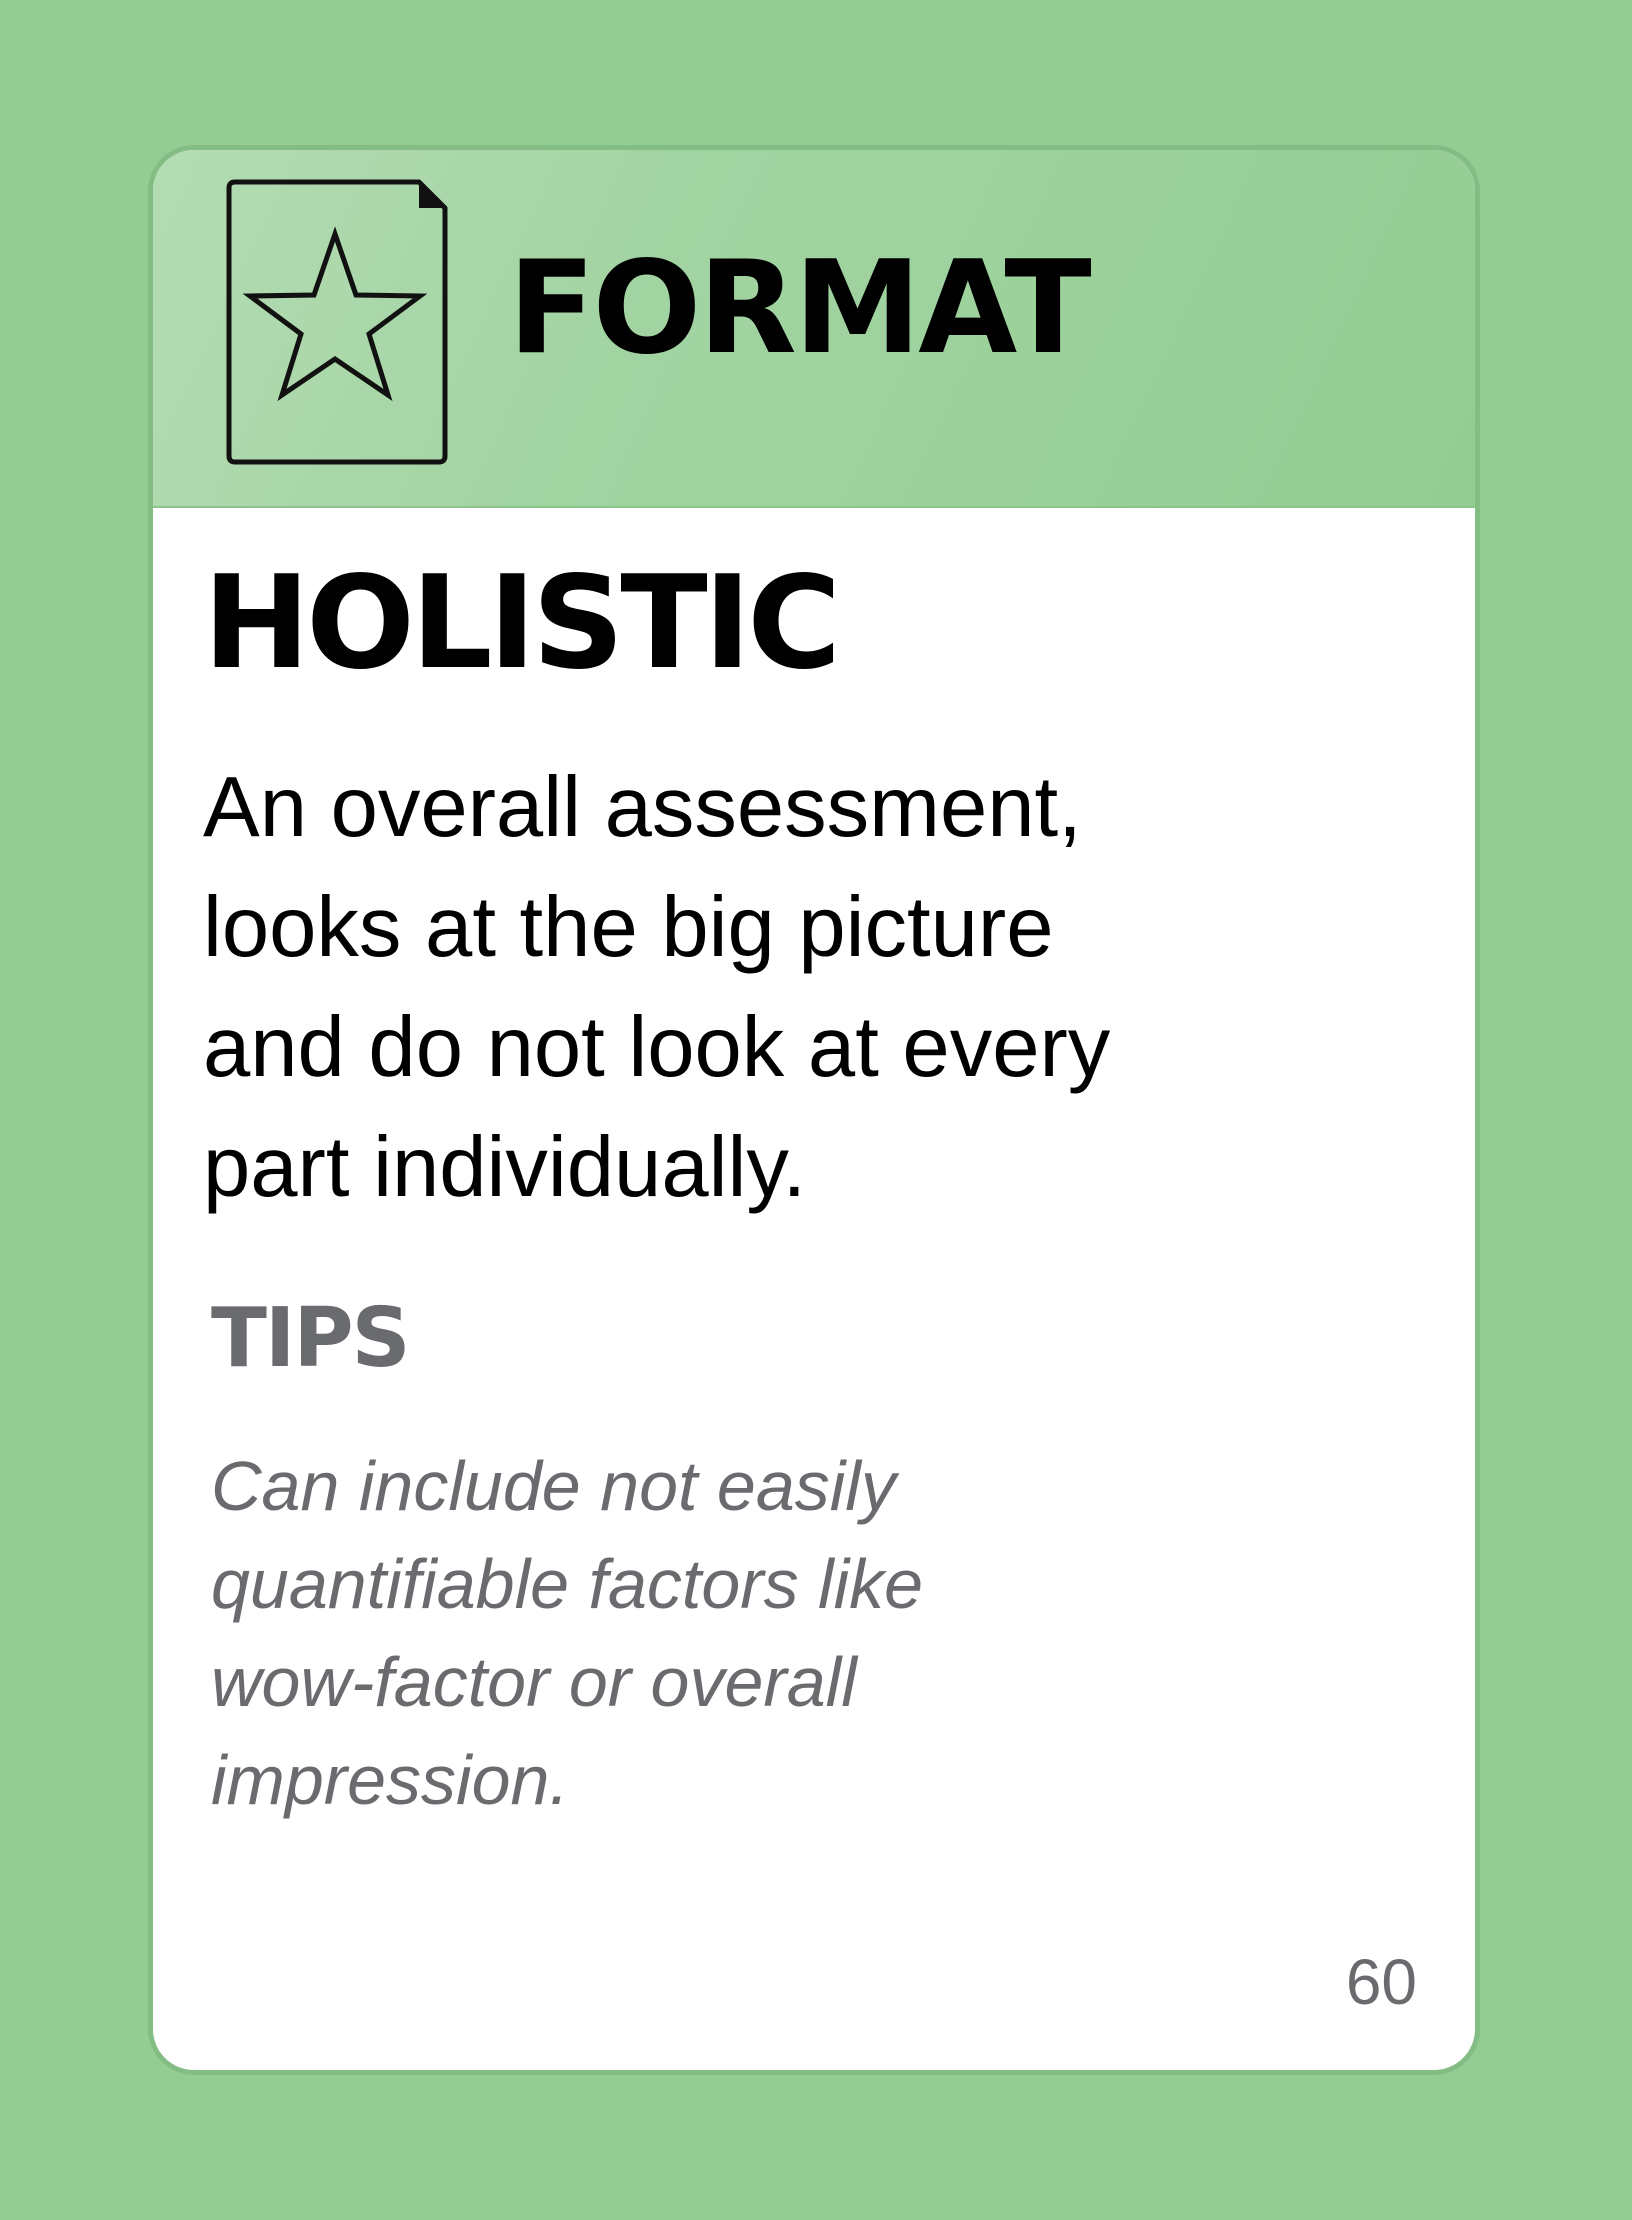 This screenshot has width=1632, height=2220. Describe the element at coordinates (800, 308) in the screenshot. I see `category-title: FORMAT` at that location.